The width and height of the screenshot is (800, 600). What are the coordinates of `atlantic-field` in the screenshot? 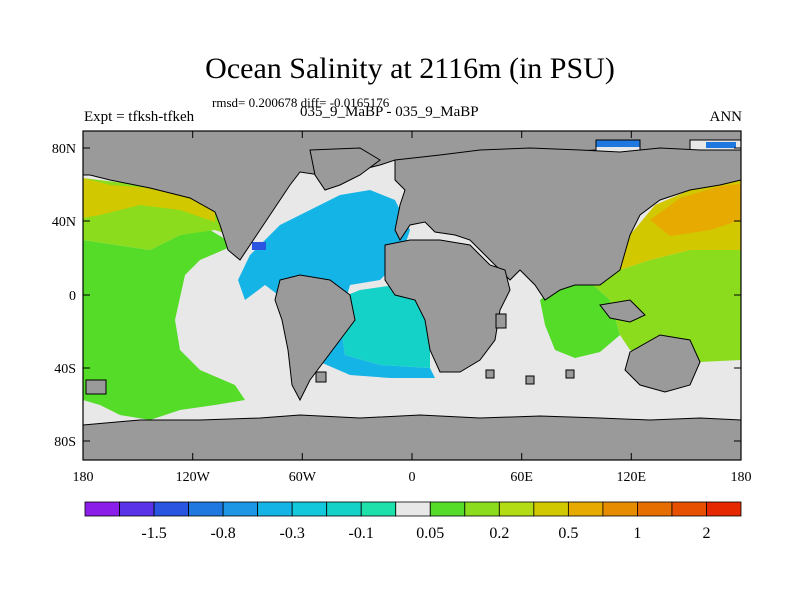 It's located at (336, 284).